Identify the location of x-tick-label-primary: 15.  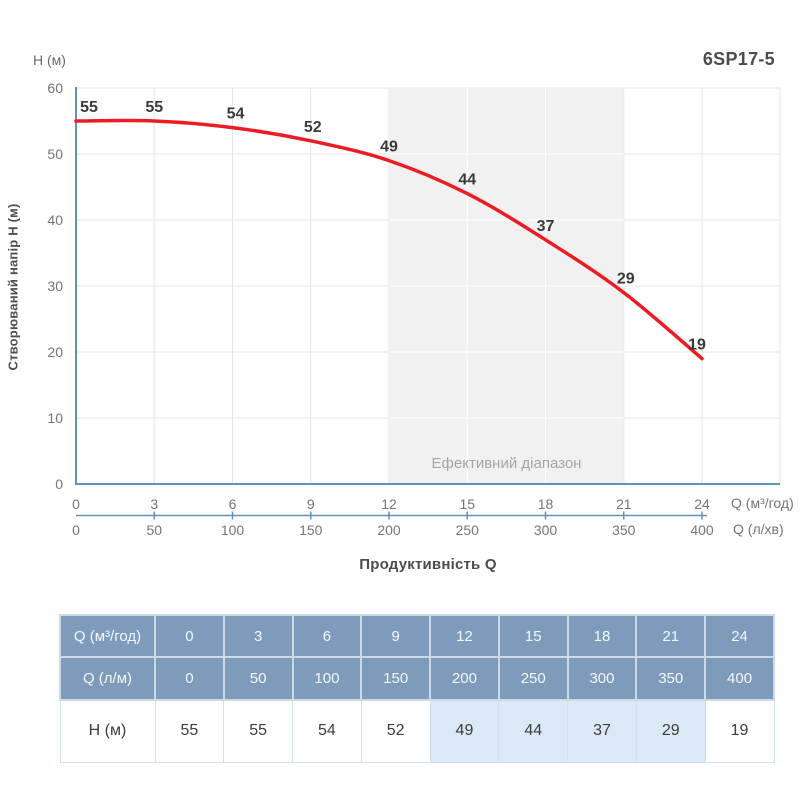
(467, 504).